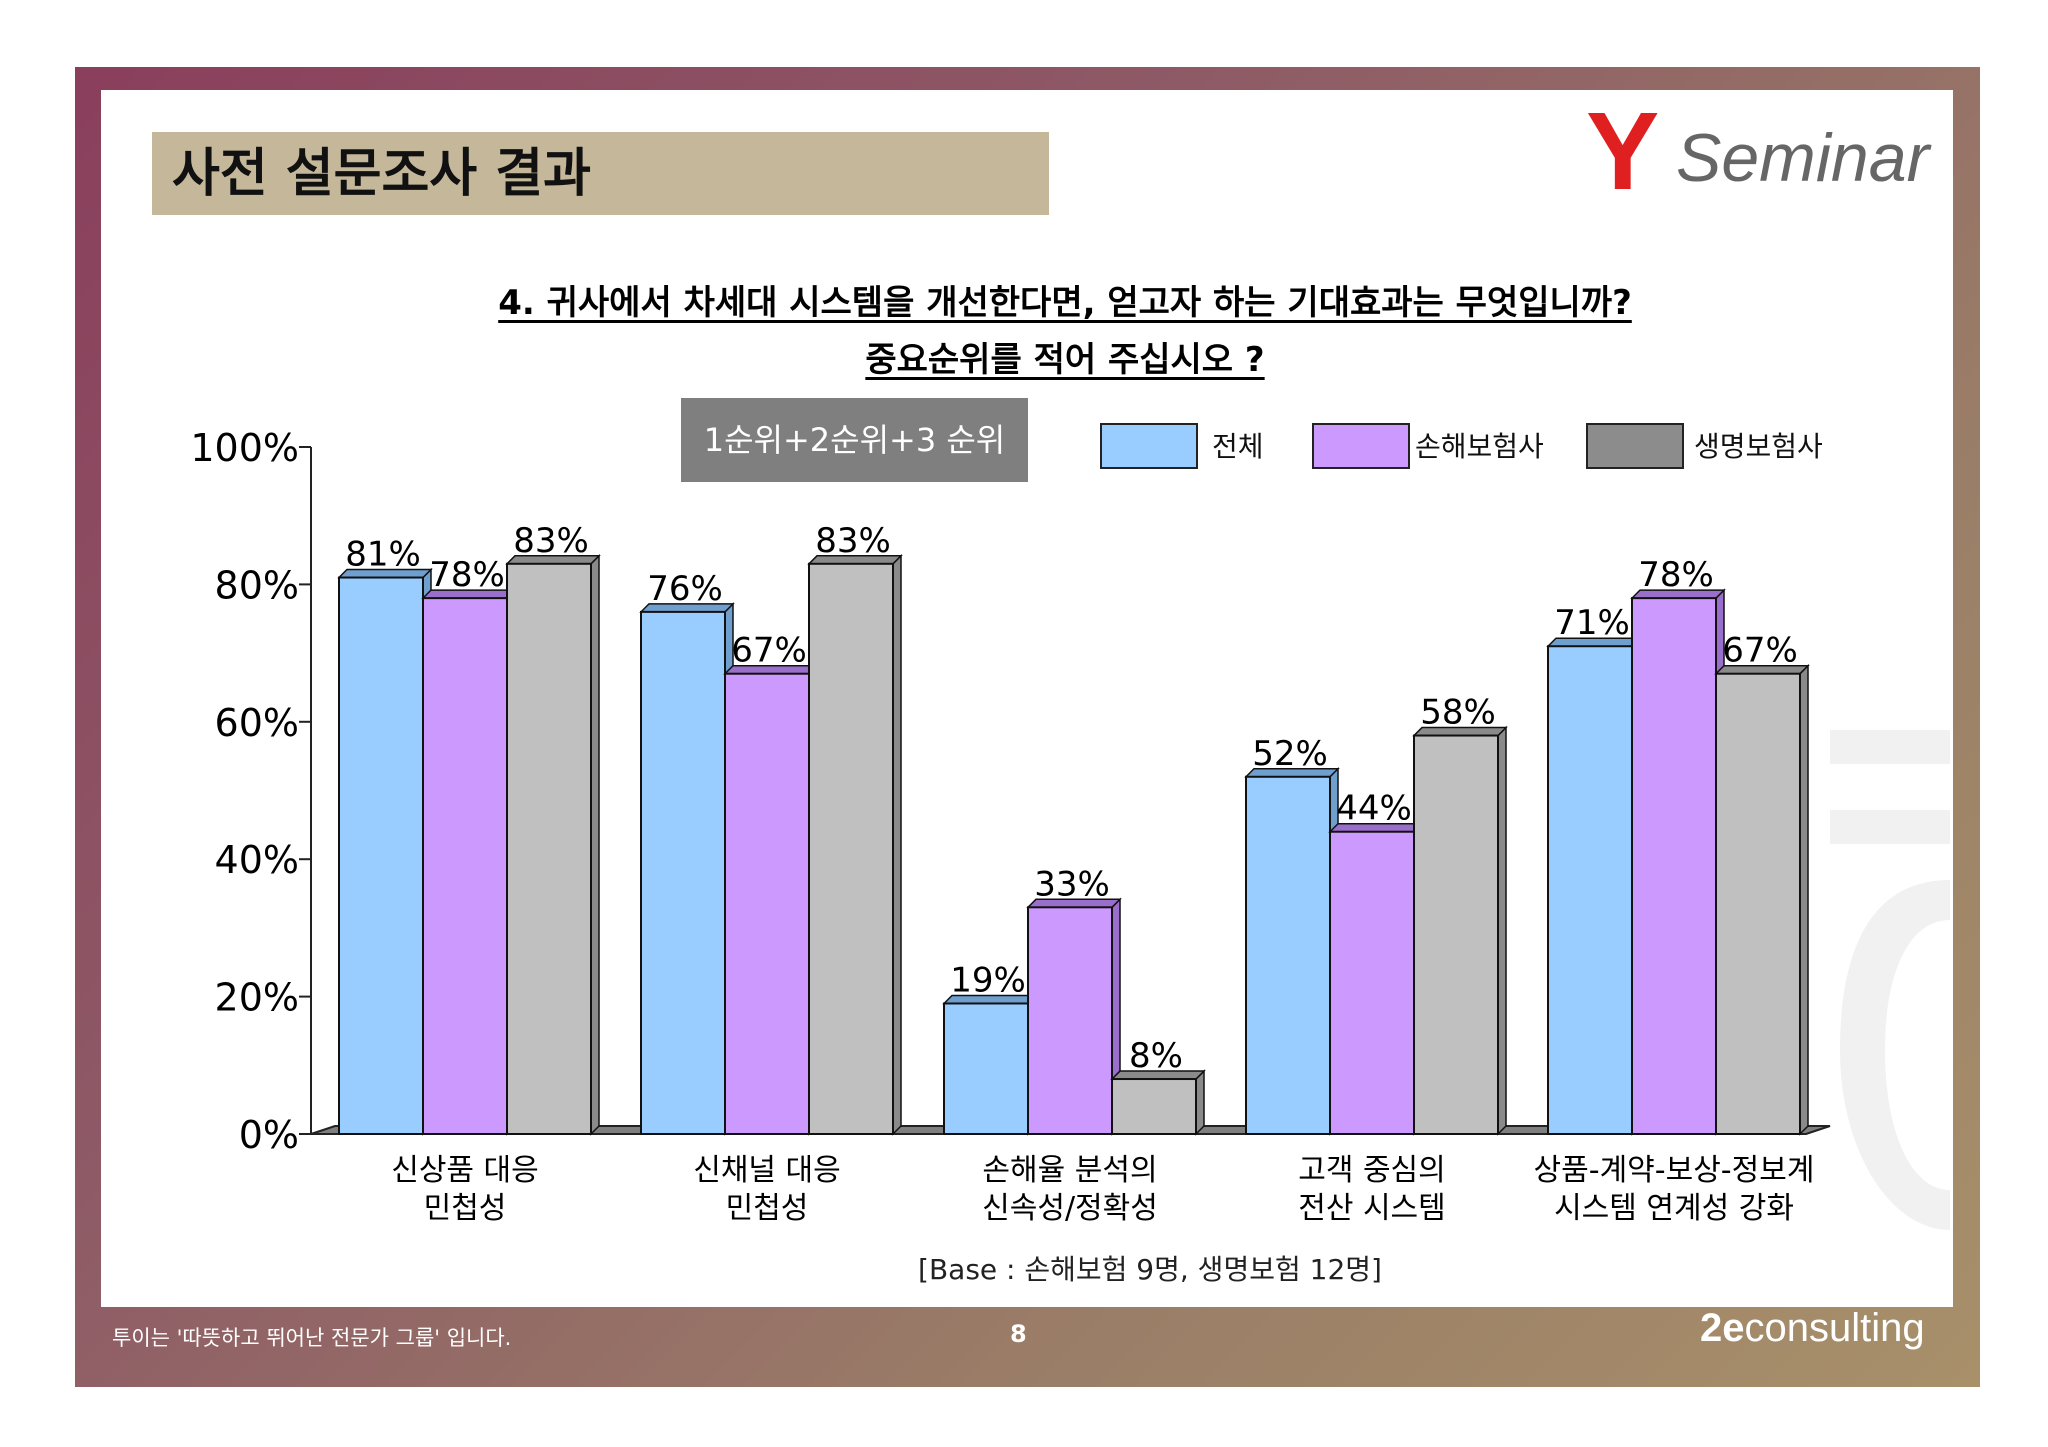  What do you see at coordinates (854, 440) in the screenshot?
I see `rank-label: 1순위+2순위+3 순위` at bounding box center [854, 440].